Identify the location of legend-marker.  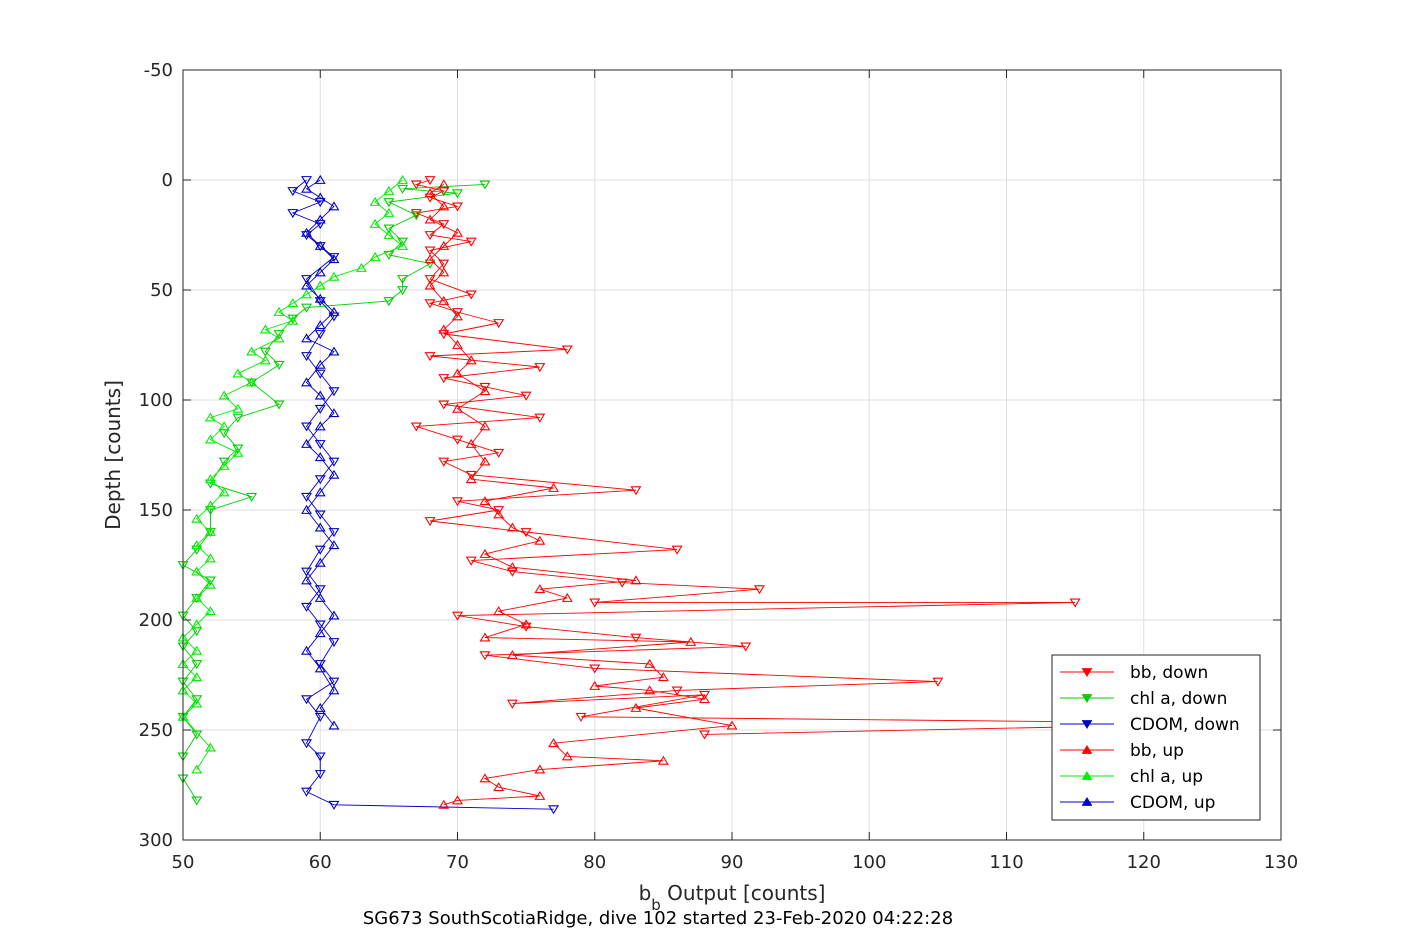
(1087, 699).